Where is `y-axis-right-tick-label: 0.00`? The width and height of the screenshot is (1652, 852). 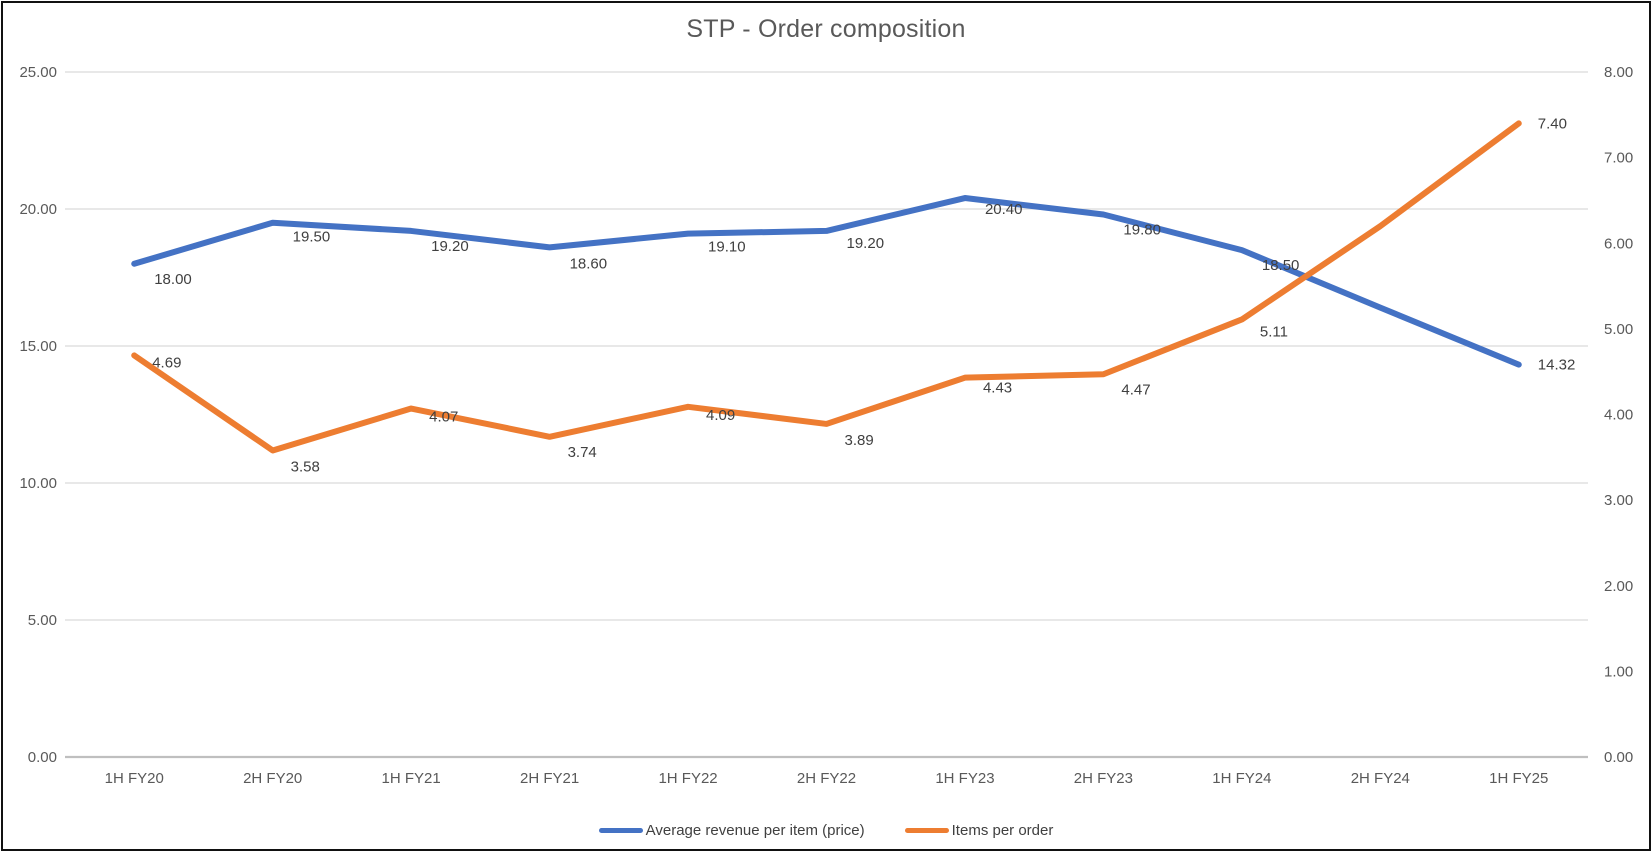
y-axis-right-tick-label: 0.00 is located at coordinates (1618, 757).